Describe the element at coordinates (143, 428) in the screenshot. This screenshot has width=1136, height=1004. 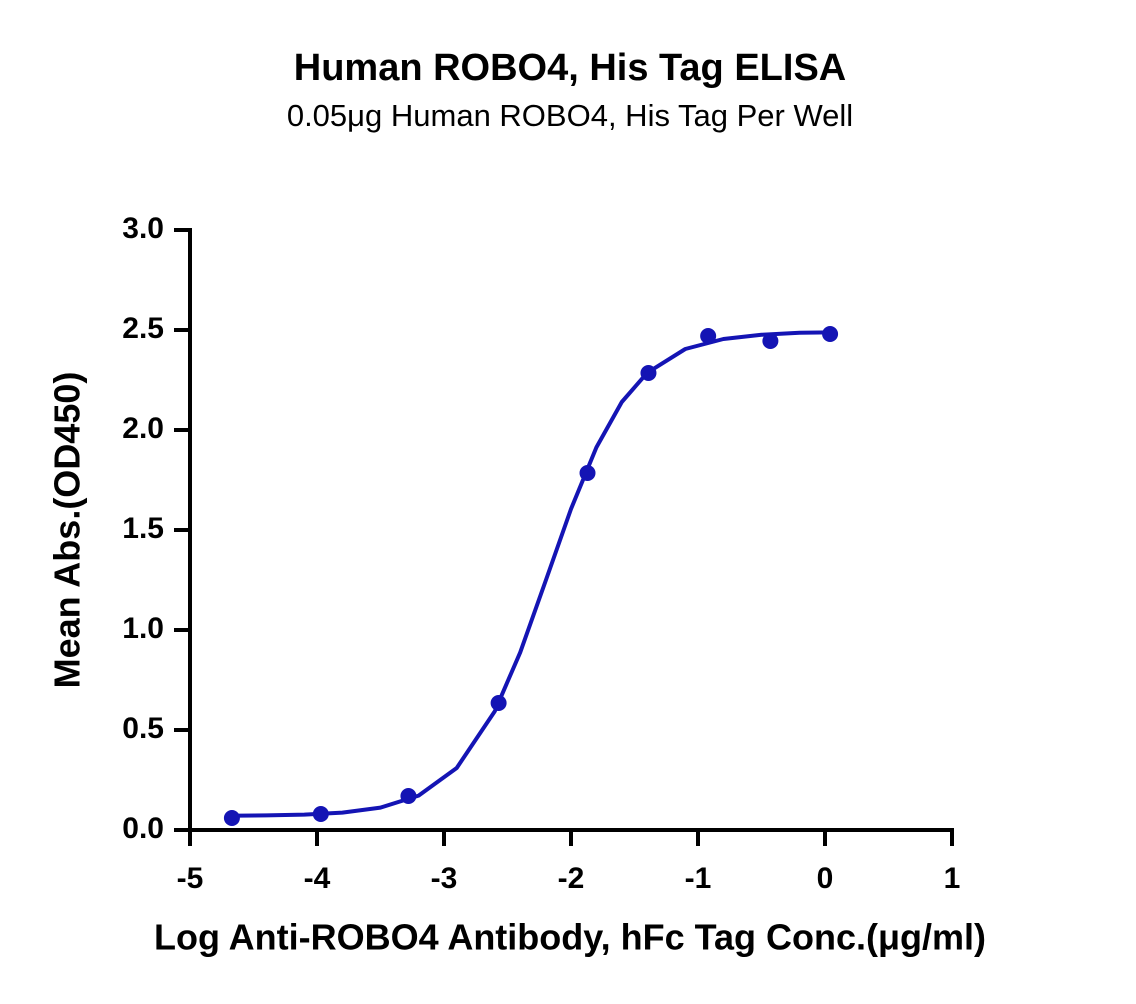
I see `y-tick-label: 2.0` at that location.